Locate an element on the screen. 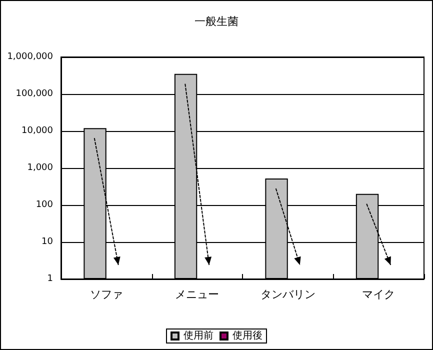  y-tick-label: 1,000,000 is located at coordinates (30, 57).